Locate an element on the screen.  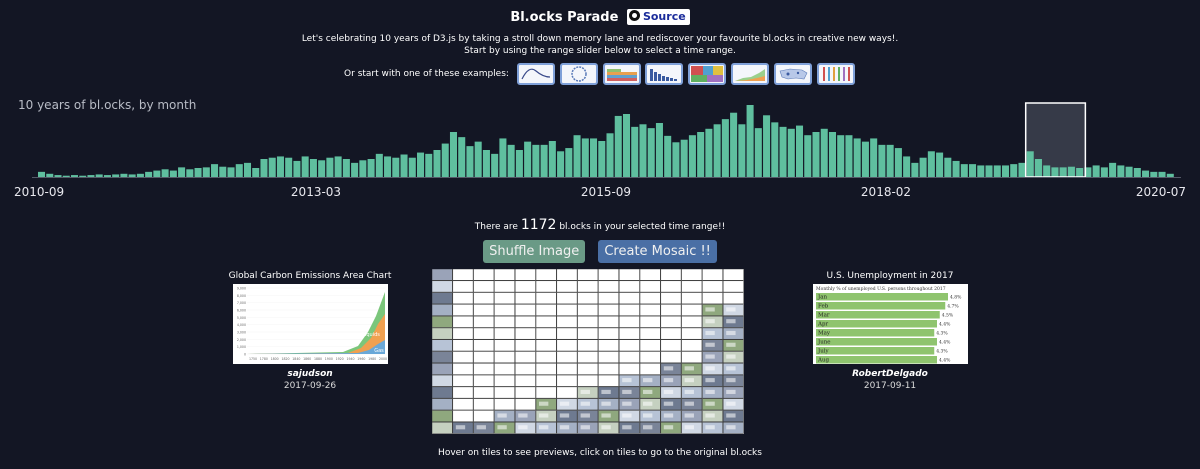
colorbars-thumbnail-icon is located at coordinates (621, 74).